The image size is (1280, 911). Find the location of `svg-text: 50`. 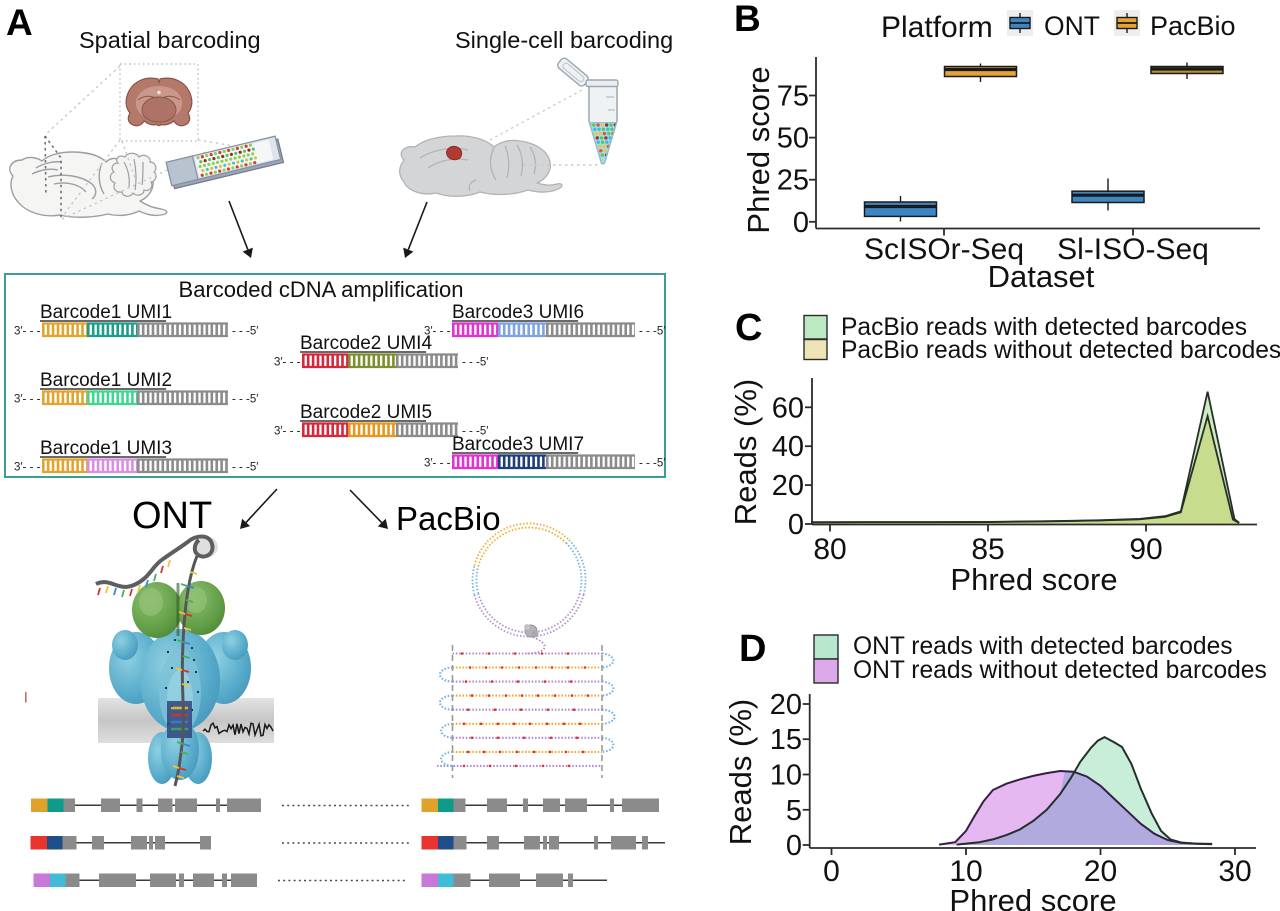

svg-text: 50 is located at coordinates (793, 139).